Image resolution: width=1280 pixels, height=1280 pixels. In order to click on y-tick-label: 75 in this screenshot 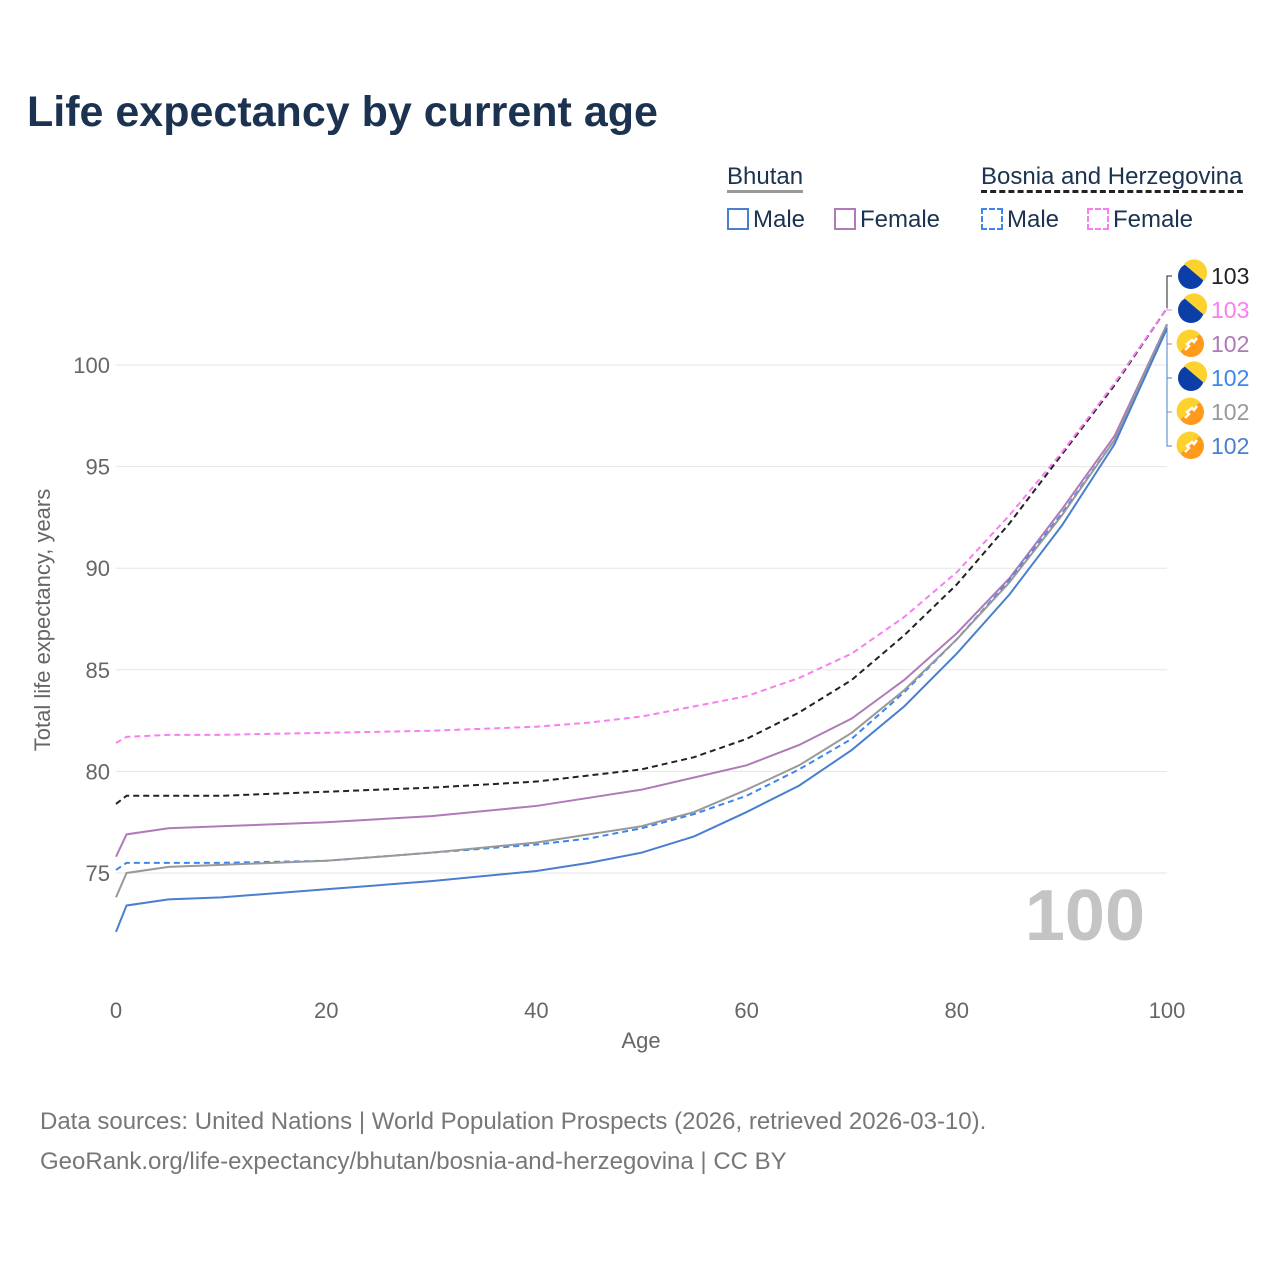, I will do `click(98, 873)`.